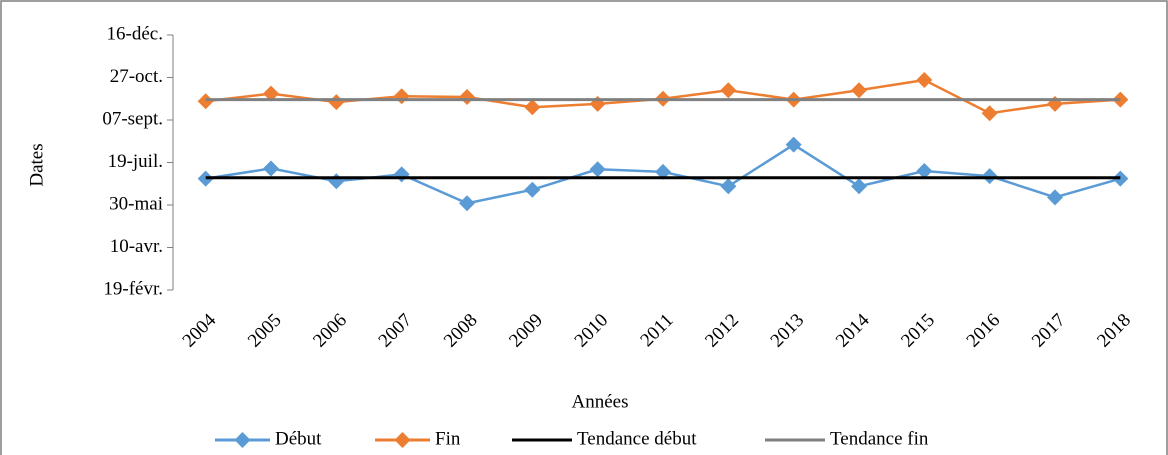 Image resolution: width=1168 pixels, height=455 pixels. I want to click on legend-label: Tendance début, so click(637, 438).